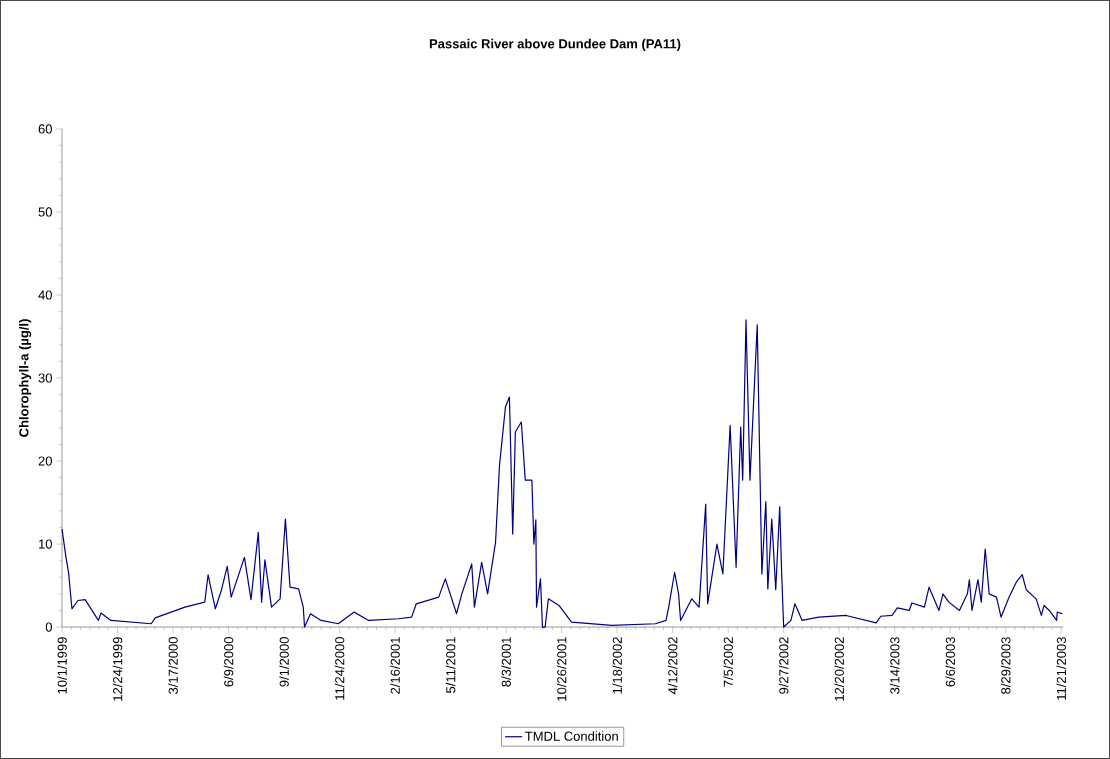 The height and width of the screenshot is (759, 1110). I want to click on x-tick-label: 6/9/2000, so click(228, 662).